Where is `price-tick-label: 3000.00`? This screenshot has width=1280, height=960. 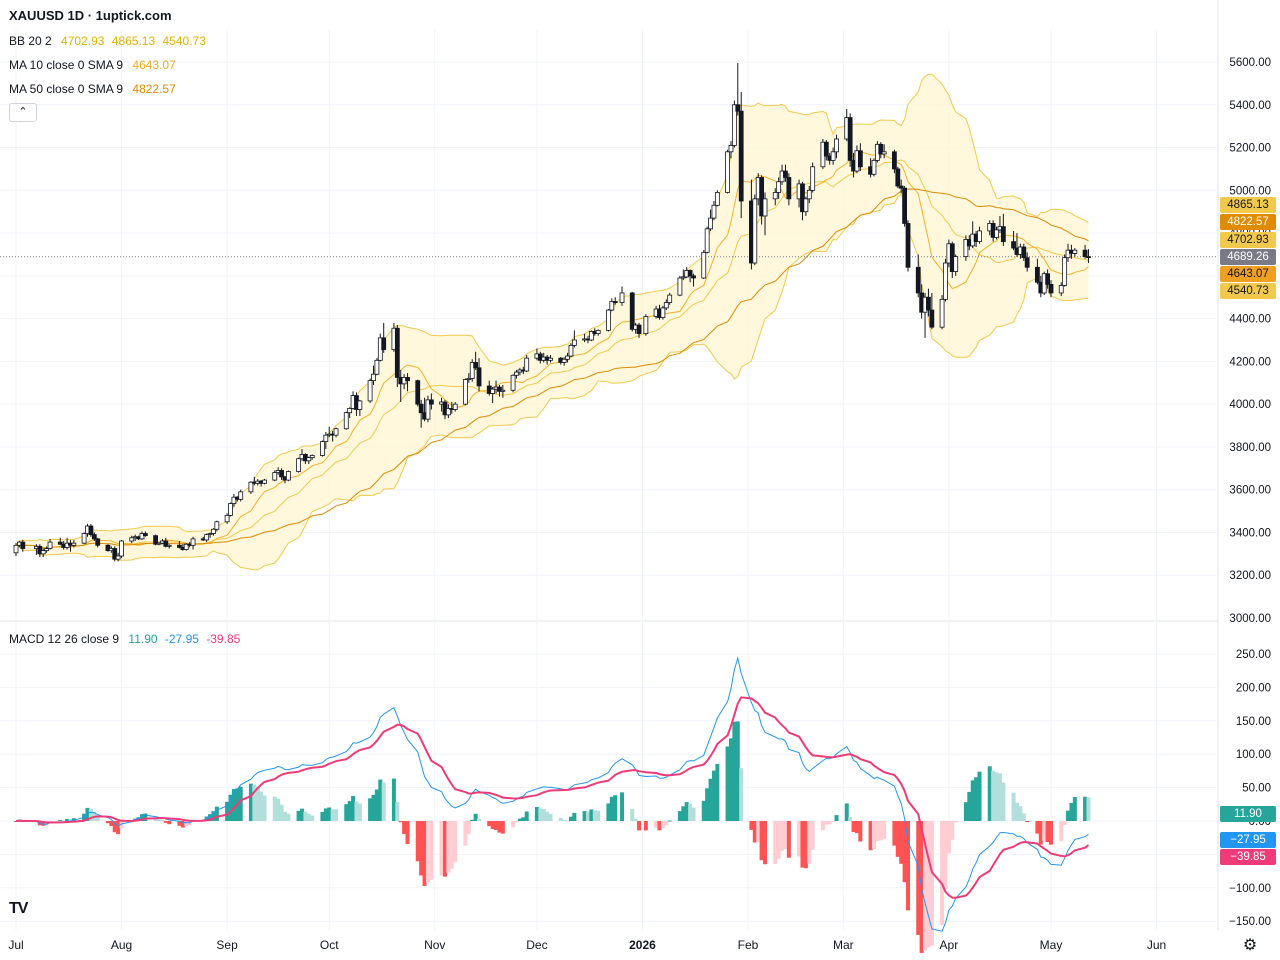 price-tick-label: 3000.00 is located at coordinates (1250, 619).